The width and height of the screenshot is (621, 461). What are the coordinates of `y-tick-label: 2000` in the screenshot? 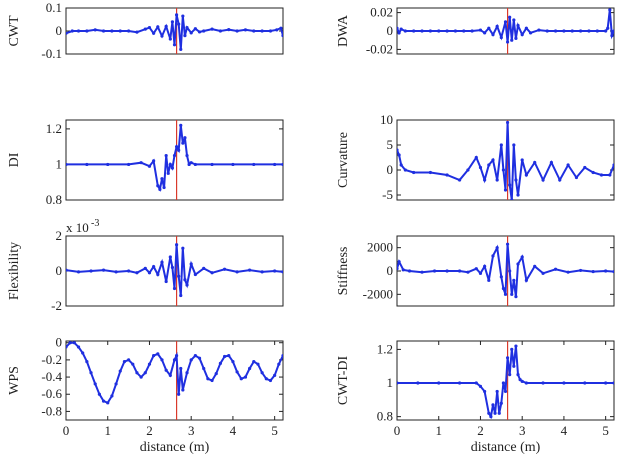 It's located at (380, 247).